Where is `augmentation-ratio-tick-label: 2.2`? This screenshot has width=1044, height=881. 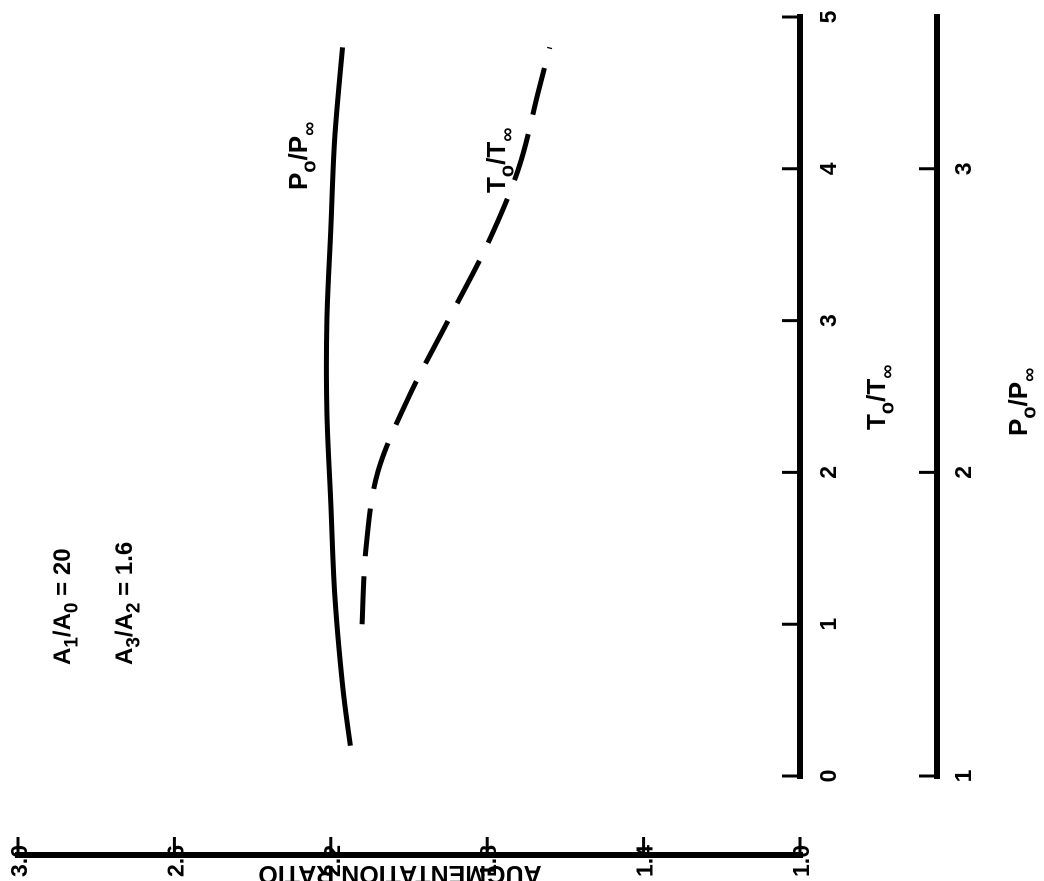
augmentation-ratio-tick-label: 2.2 is located at coordinates (332, 861).